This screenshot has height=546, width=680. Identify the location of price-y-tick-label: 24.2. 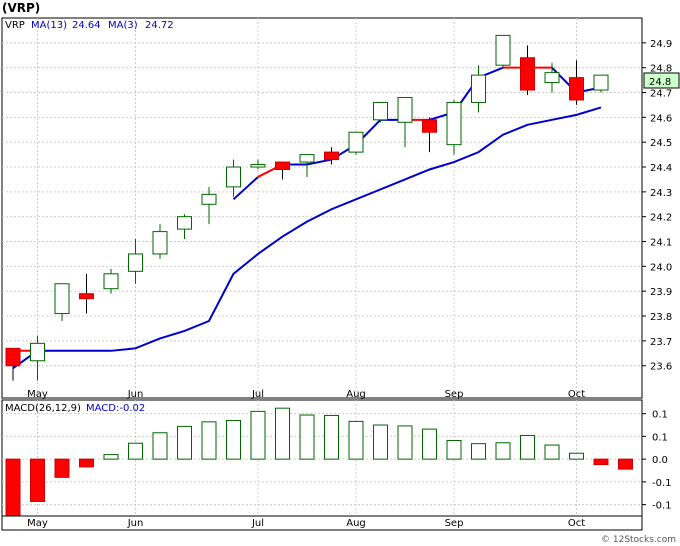
(661, 218).